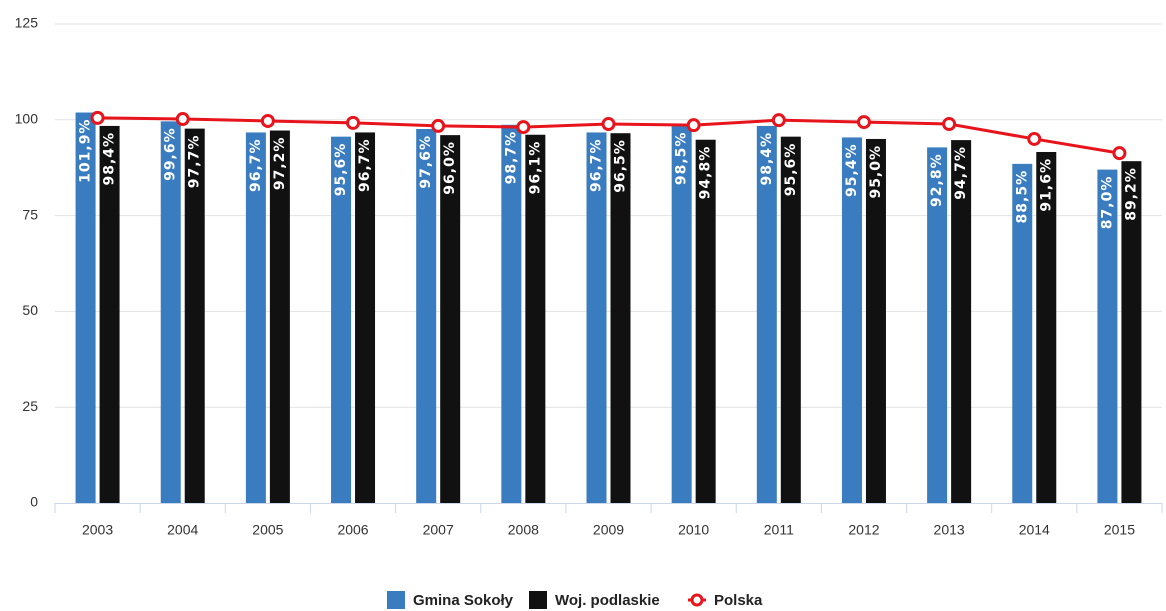  What do you see at coordinates (876, 172) in the screenshot?
I see `data-label: 95,0%` at bounding box center [876, 172].